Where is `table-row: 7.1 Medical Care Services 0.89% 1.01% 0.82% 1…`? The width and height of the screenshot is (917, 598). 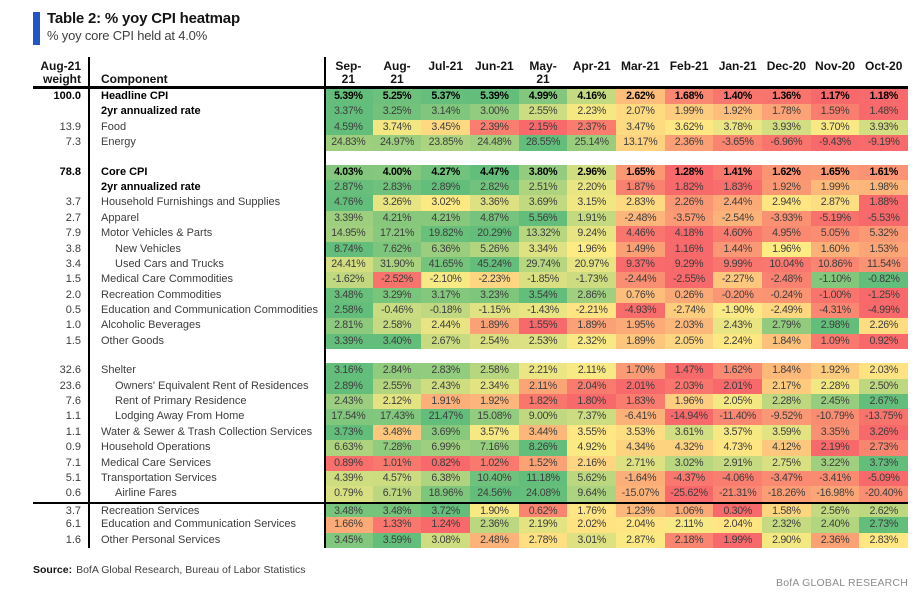
table-row: 7.1 Medical Care Services 0.89% 1.01% 0.82% 1… is located at coordinates (471, 463).